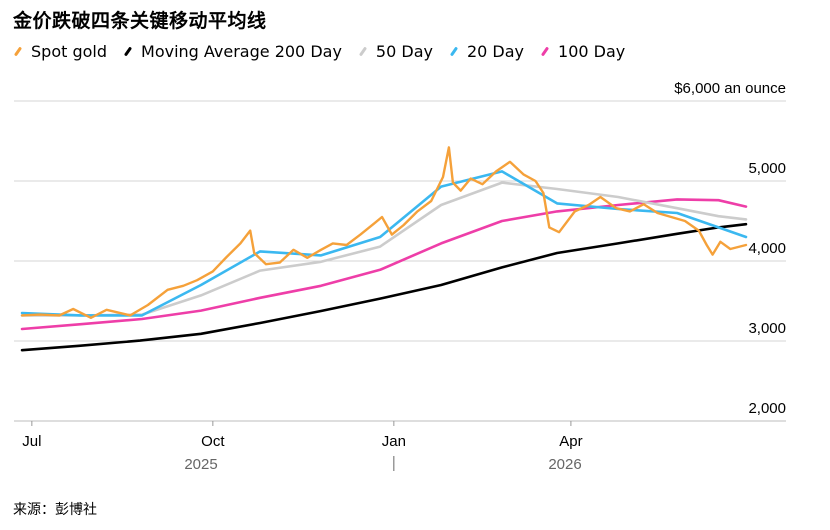 Image resolution: width=830 pixels, height=530 pixels. I want to click on year-label-2025: 2025, so click(200, 464).